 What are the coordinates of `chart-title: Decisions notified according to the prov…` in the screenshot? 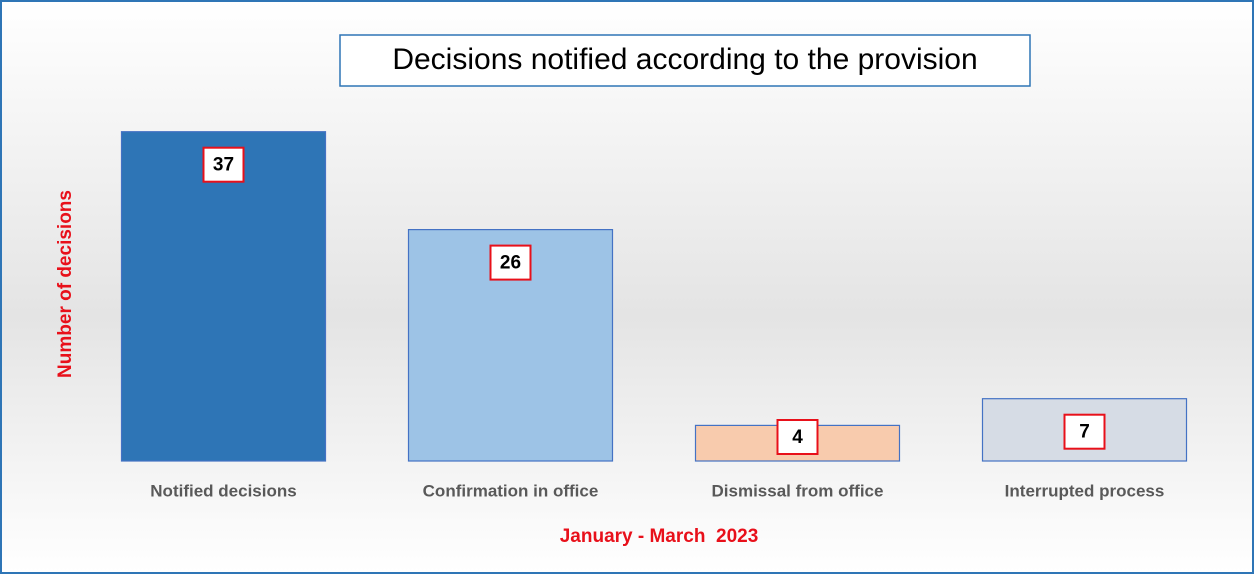 It's located at (684, 59).